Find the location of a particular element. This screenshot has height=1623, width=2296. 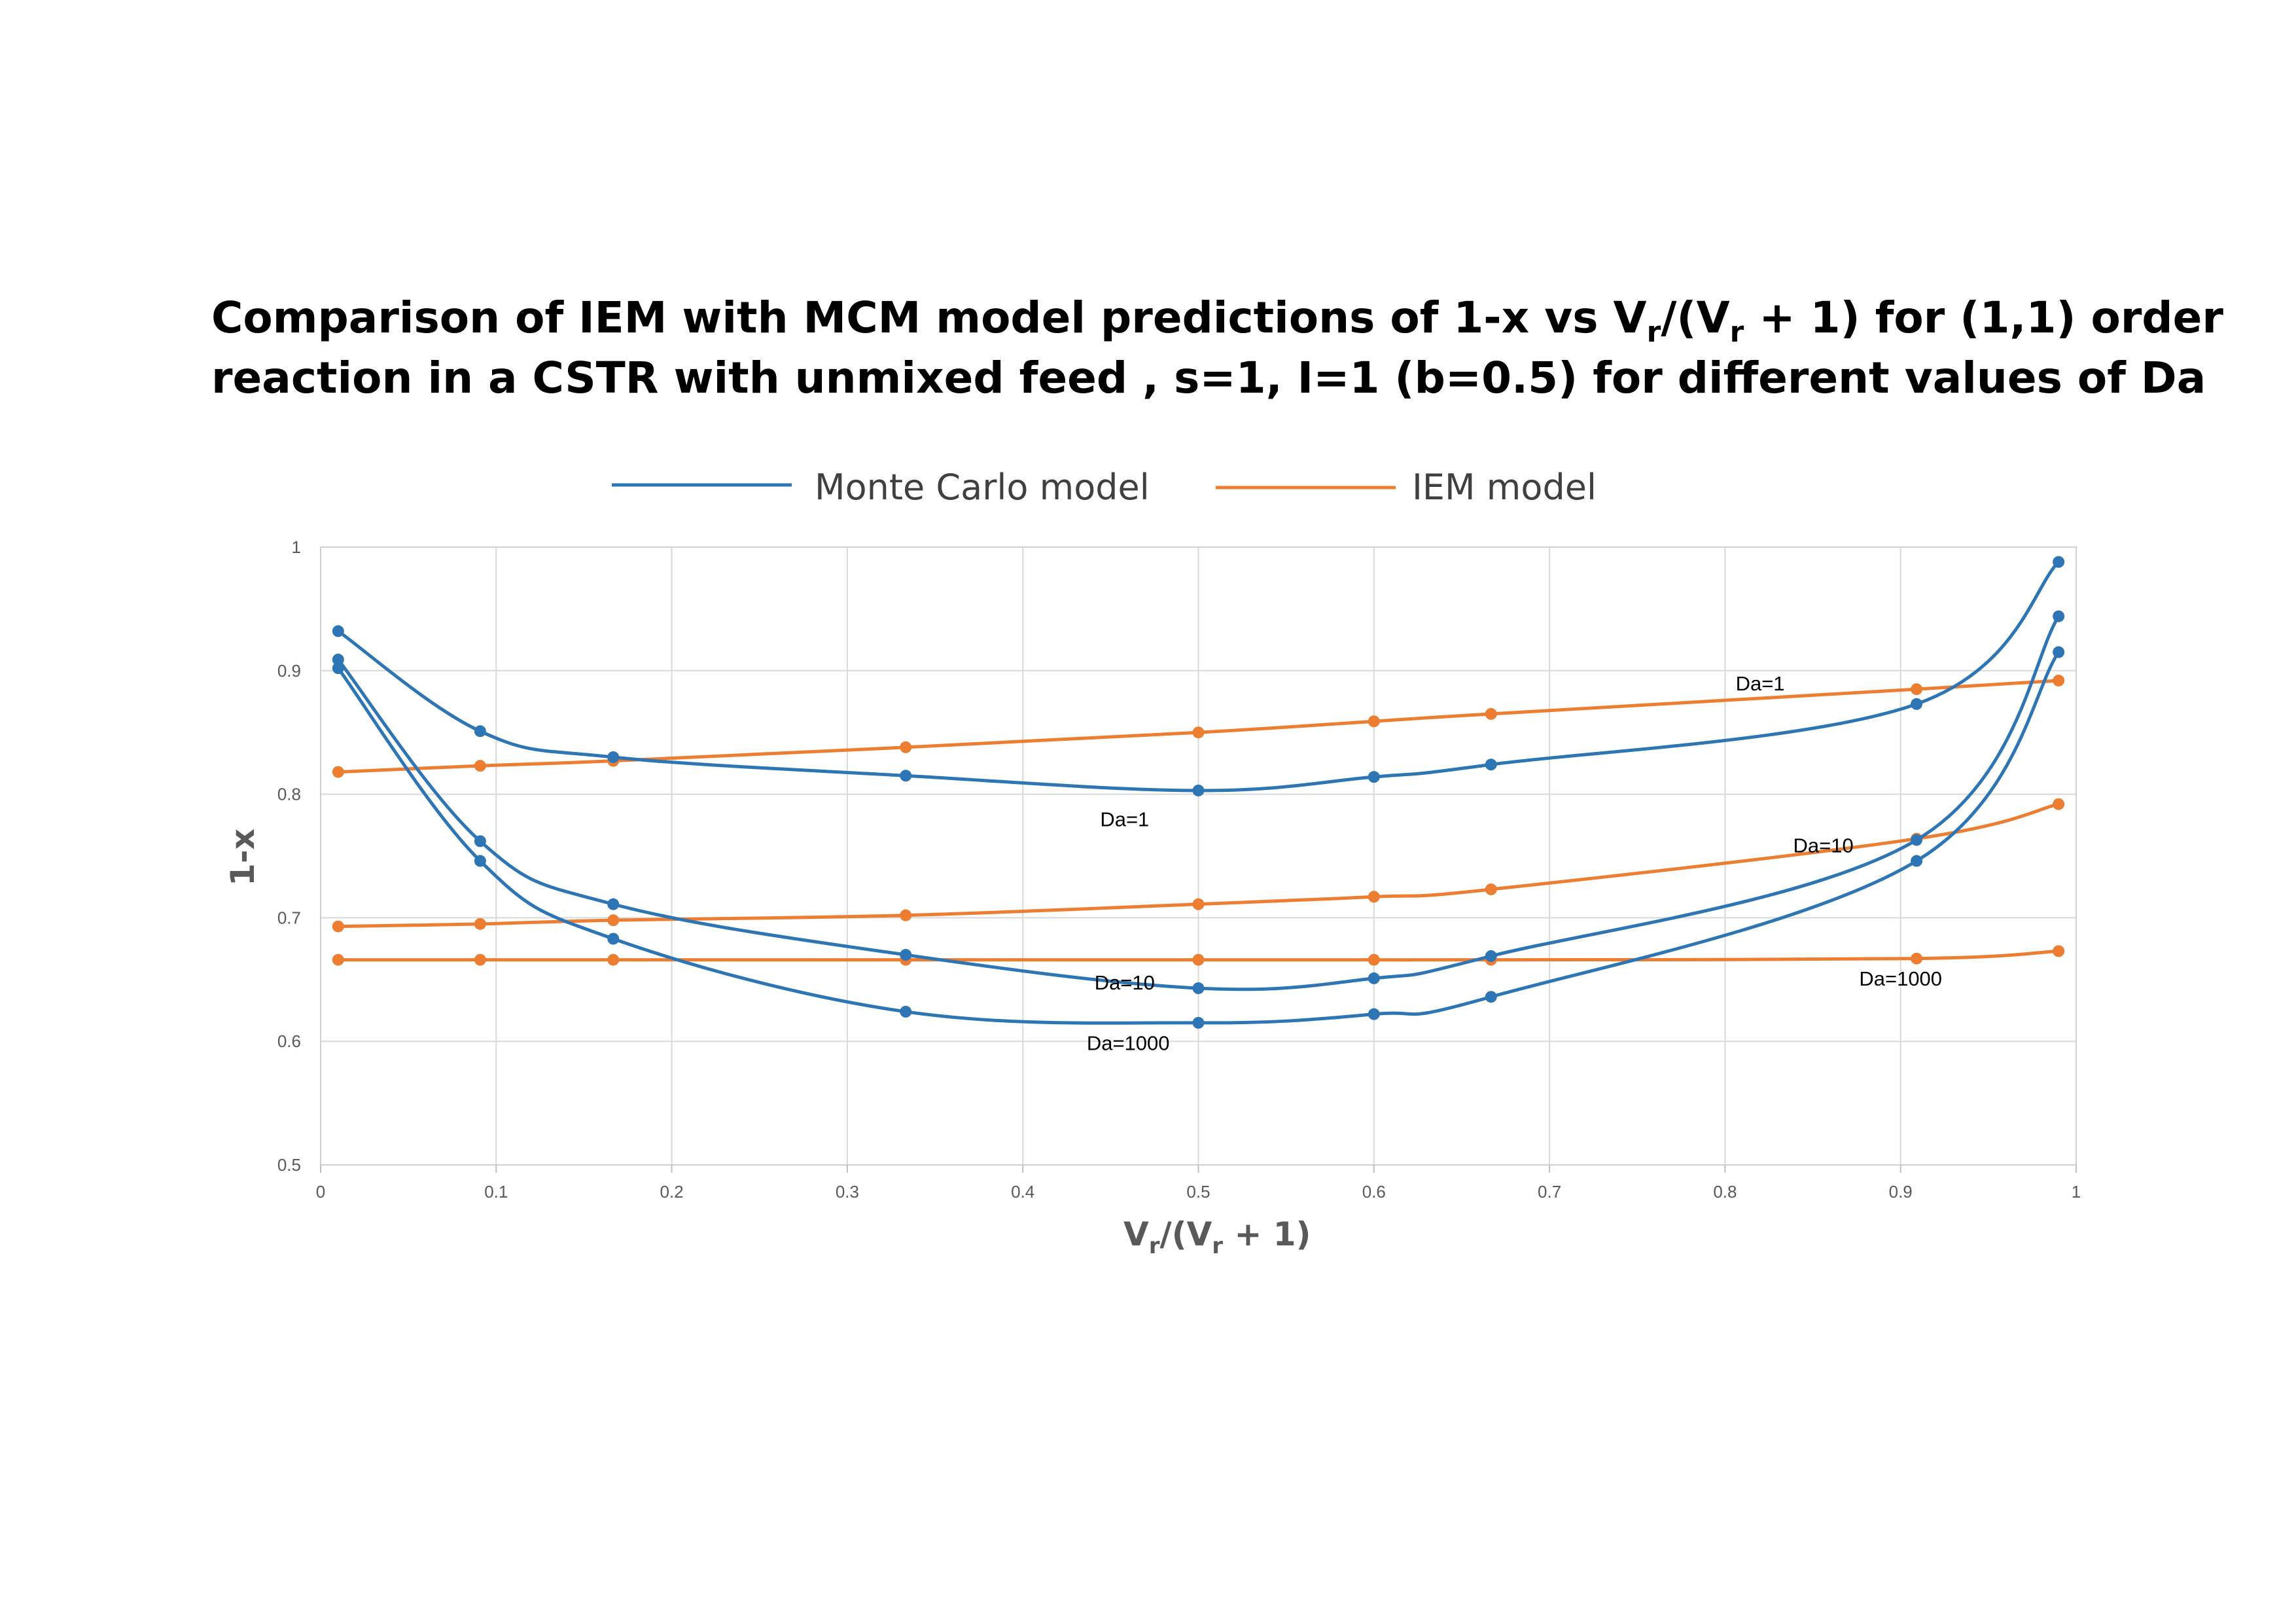

x-axis-title: Vr/(Vr + 1) is located at coordinates (1217, 1237).